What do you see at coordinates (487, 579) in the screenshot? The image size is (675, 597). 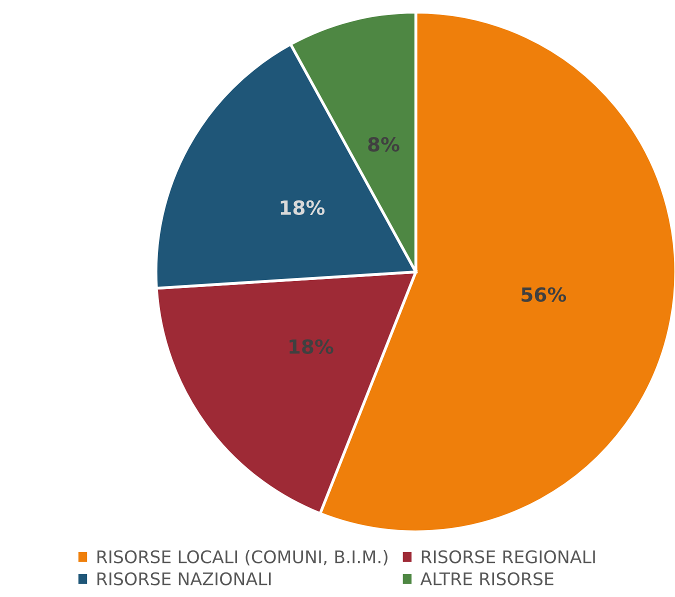 I see `legend-label: ALTRE RISORSE` at bounding box center [487, 579].